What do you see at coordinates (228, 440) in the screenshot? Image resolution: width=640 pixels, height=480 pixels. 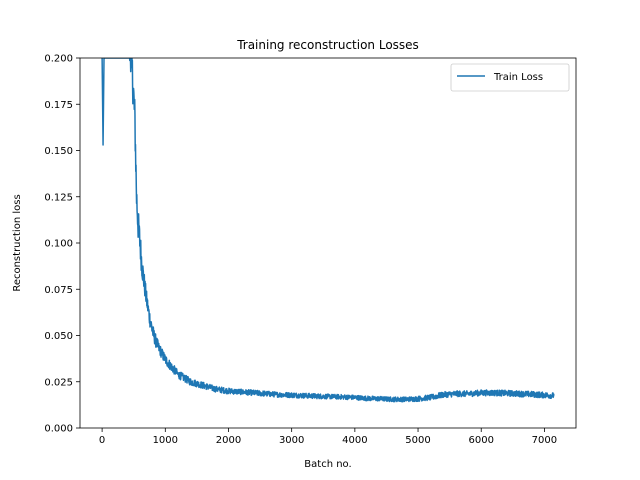 I see `x-tick-label: 2000` at bounding box center [228, 440].